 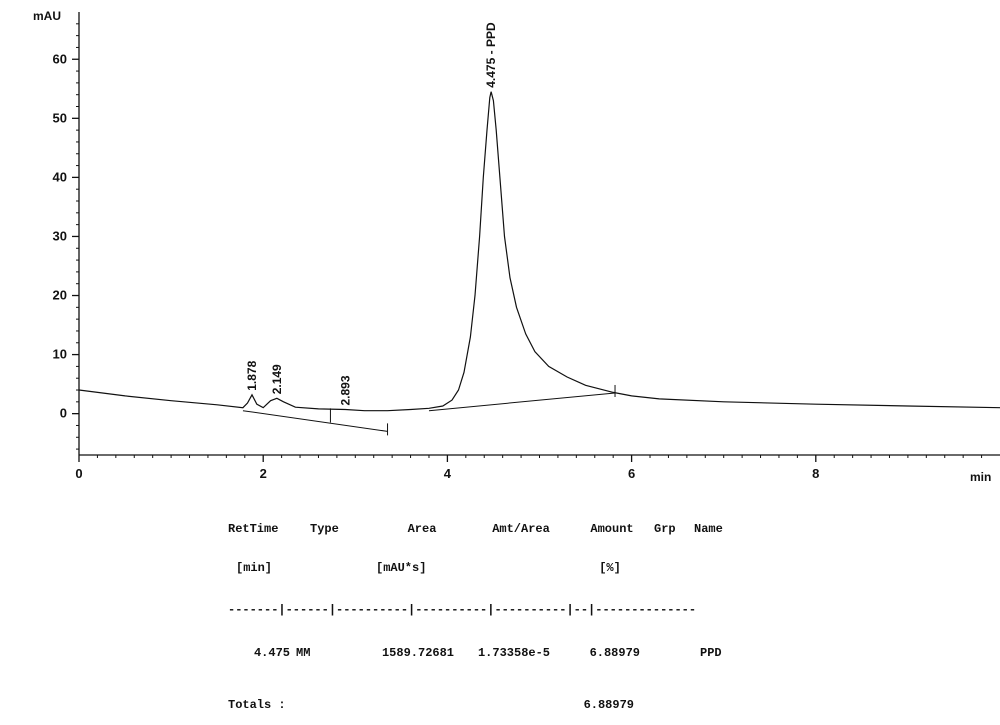 What do you see at coordinates (303, 653) in the screenshot?
I see `cell-type: MM` at bounding box center [303, 653].